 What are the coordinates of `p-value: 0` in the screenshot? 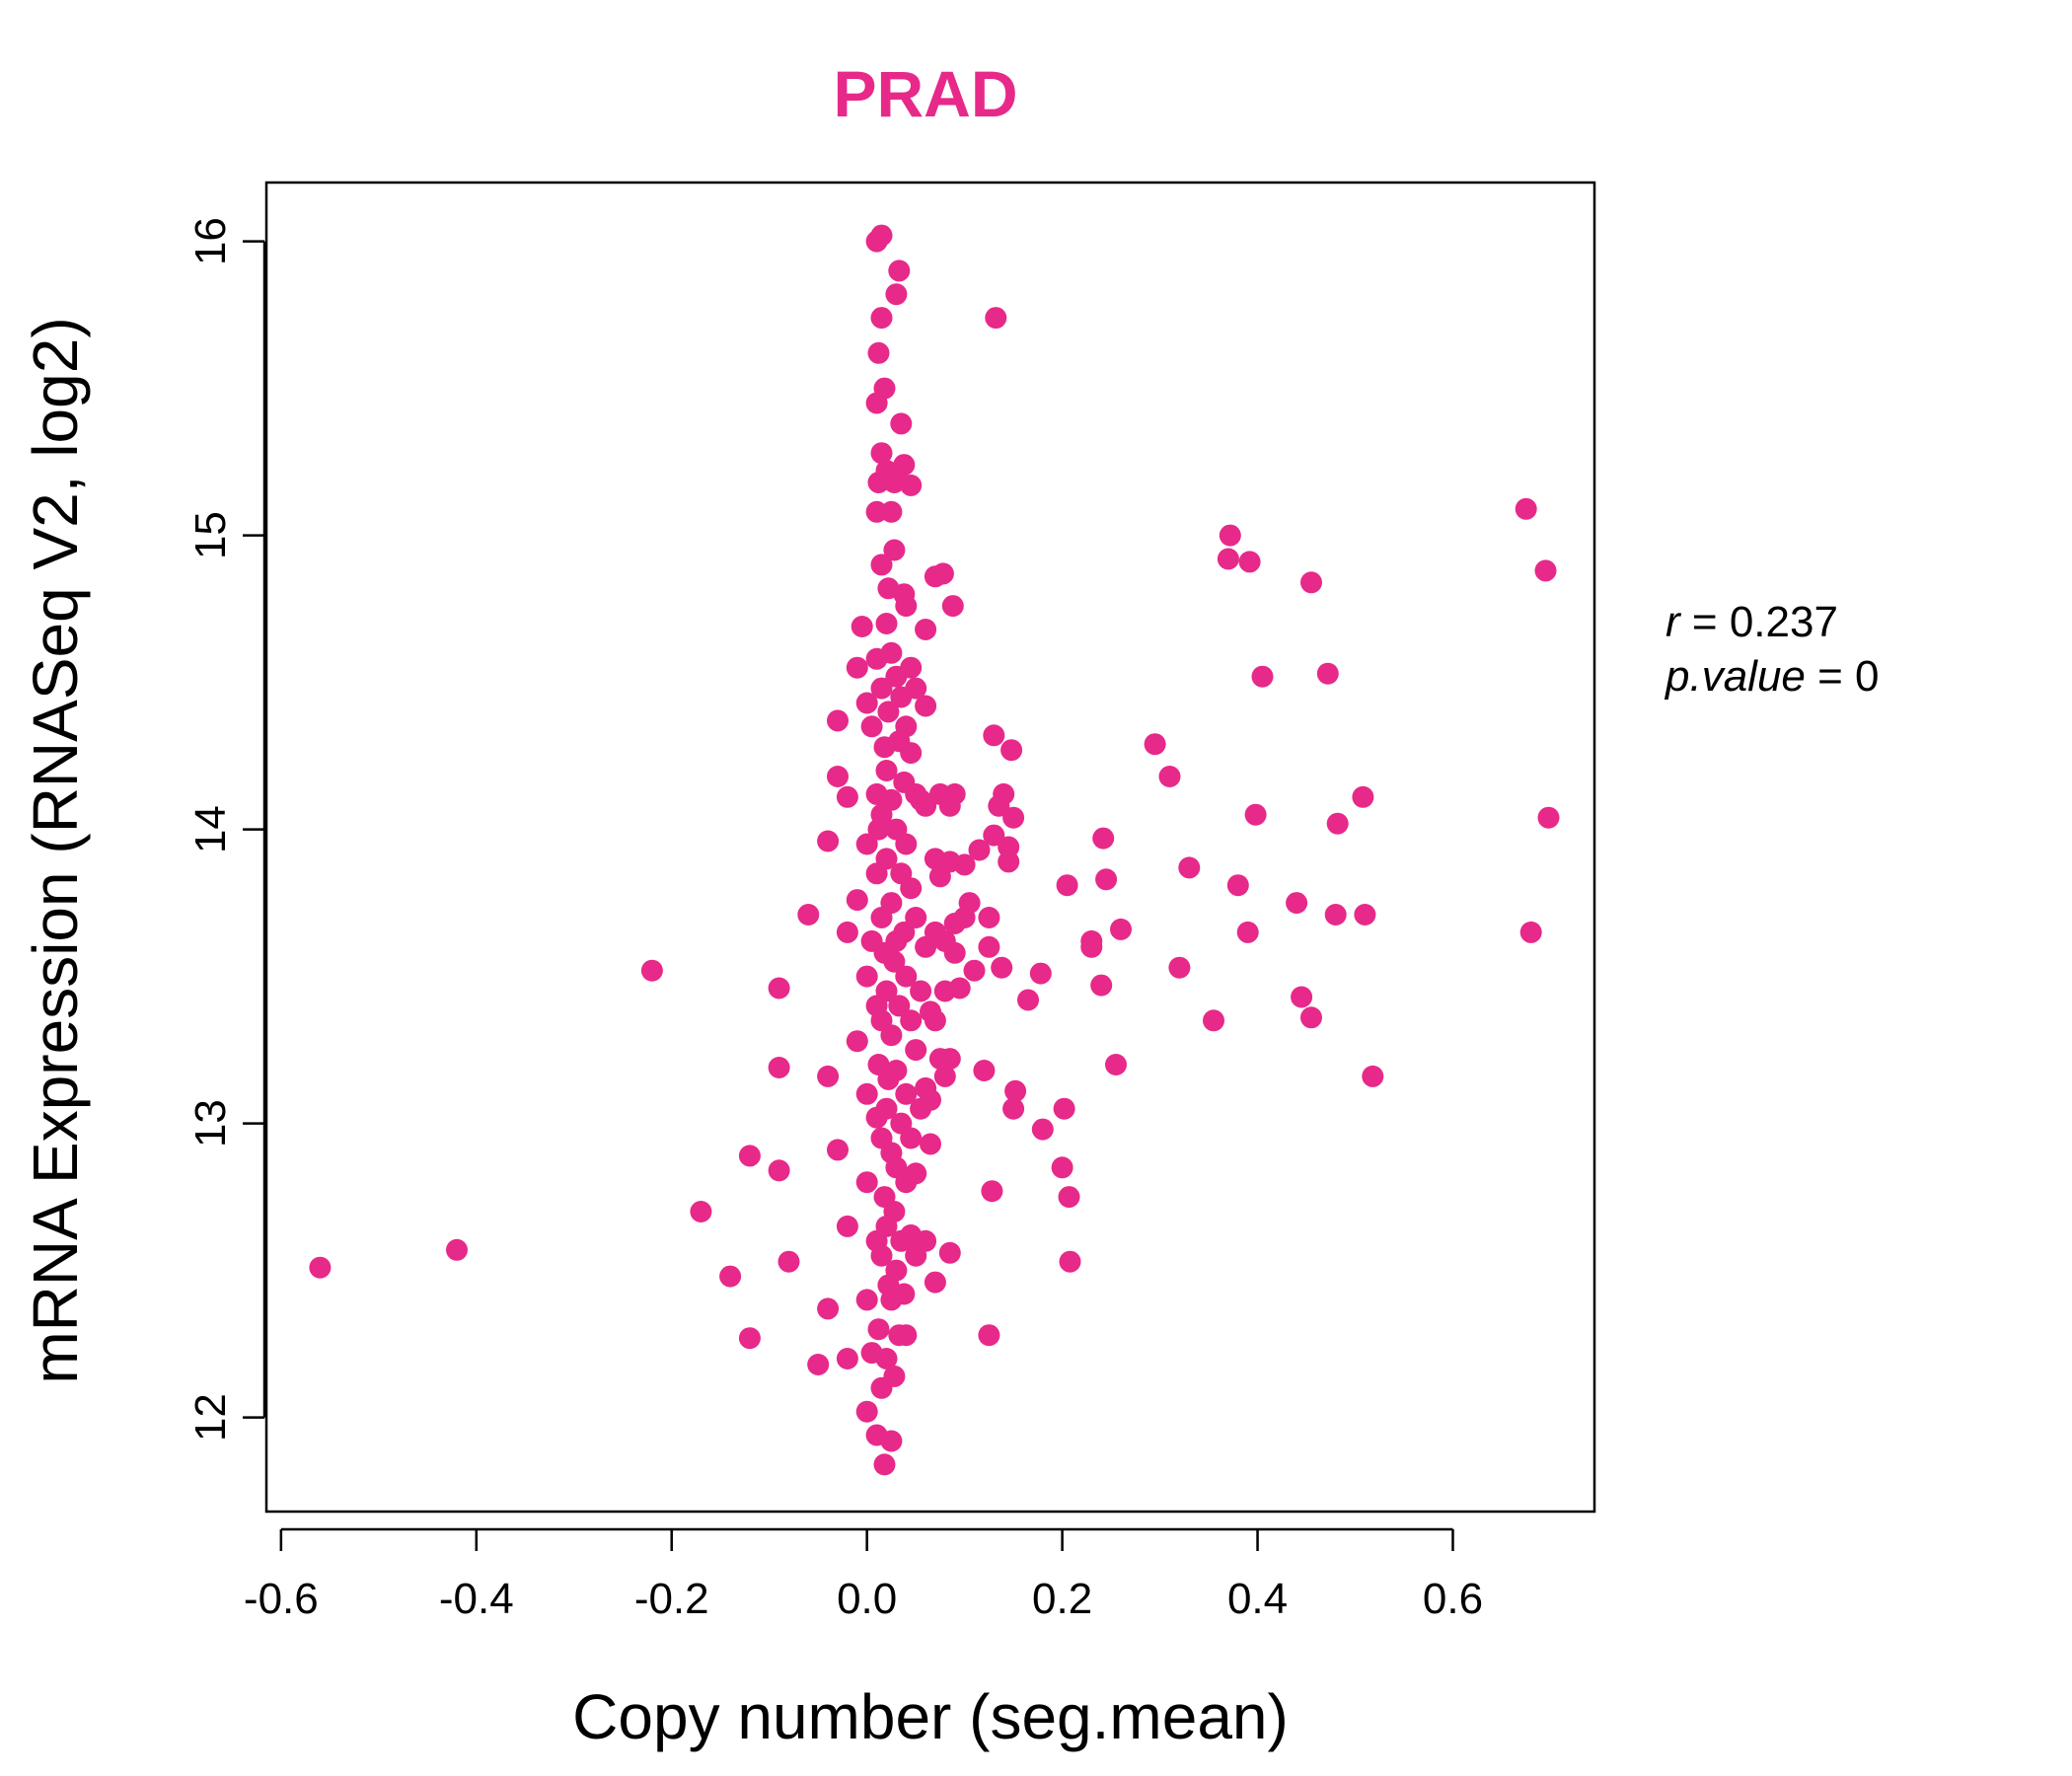 It's located at (1867, 677).